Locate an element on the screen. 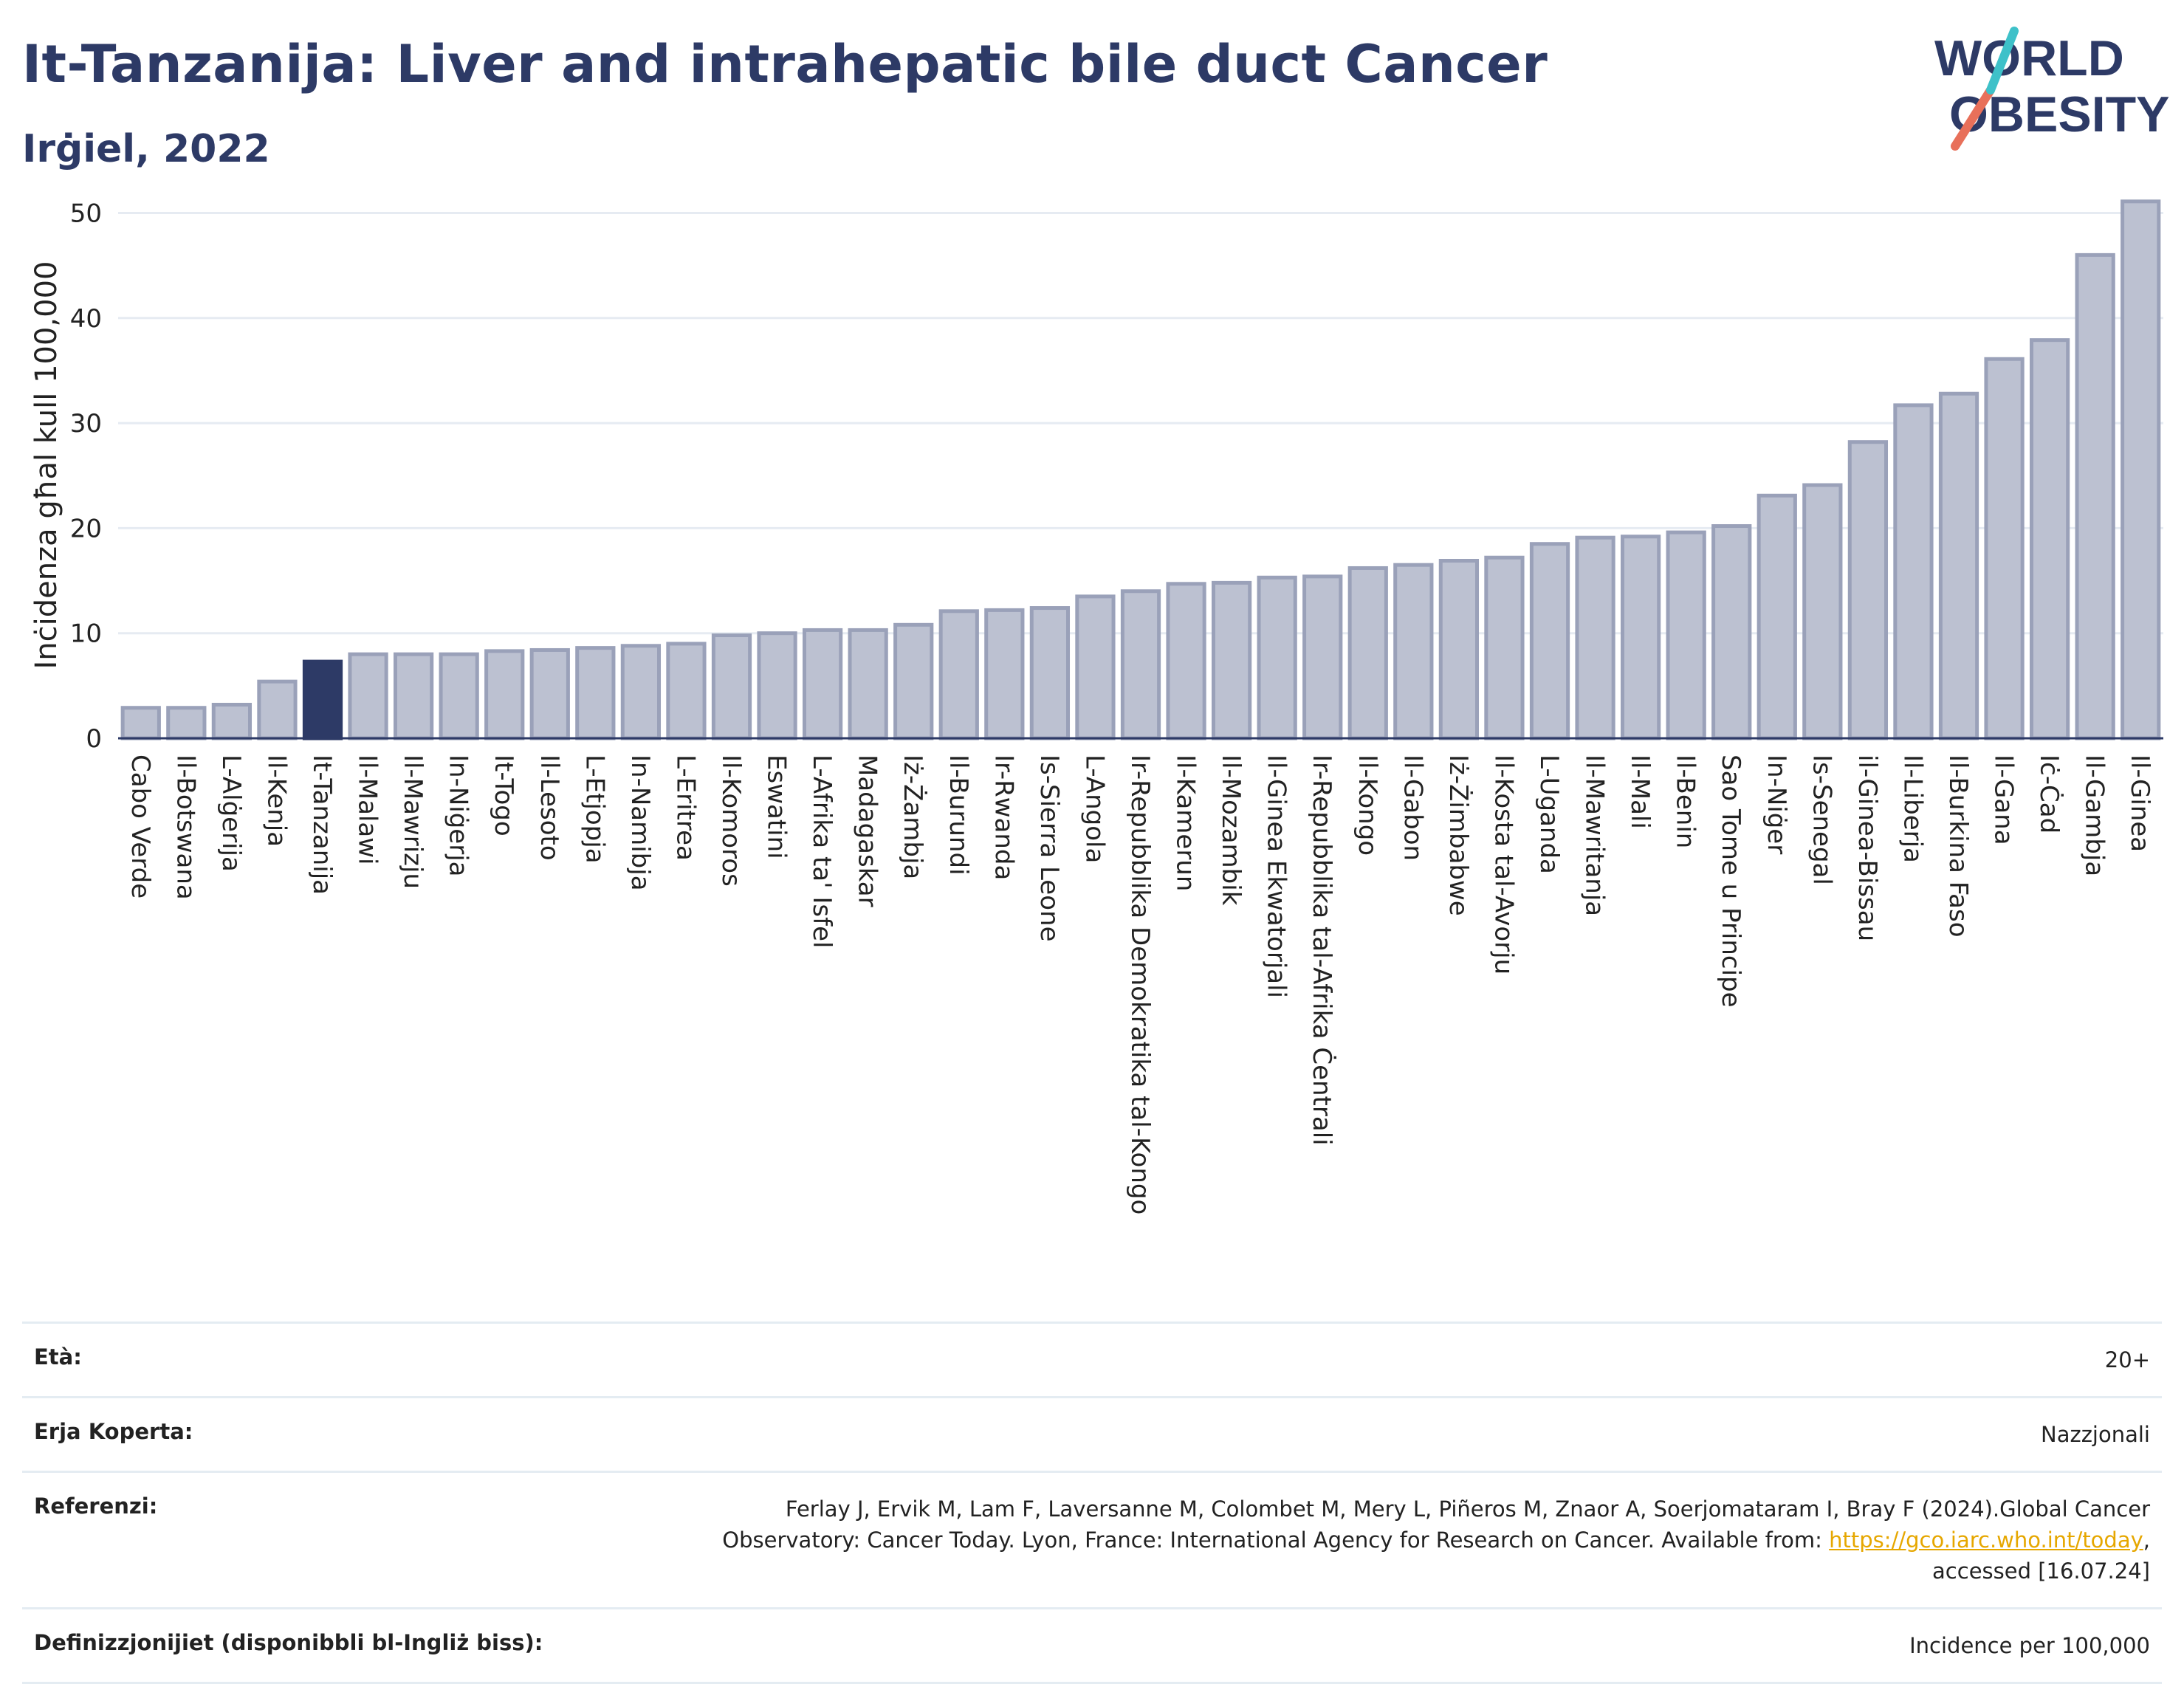 This screenshot has width=2184, height=1684. meta-row-age: Età: 20+ is located at coordinates (1092, 1359).